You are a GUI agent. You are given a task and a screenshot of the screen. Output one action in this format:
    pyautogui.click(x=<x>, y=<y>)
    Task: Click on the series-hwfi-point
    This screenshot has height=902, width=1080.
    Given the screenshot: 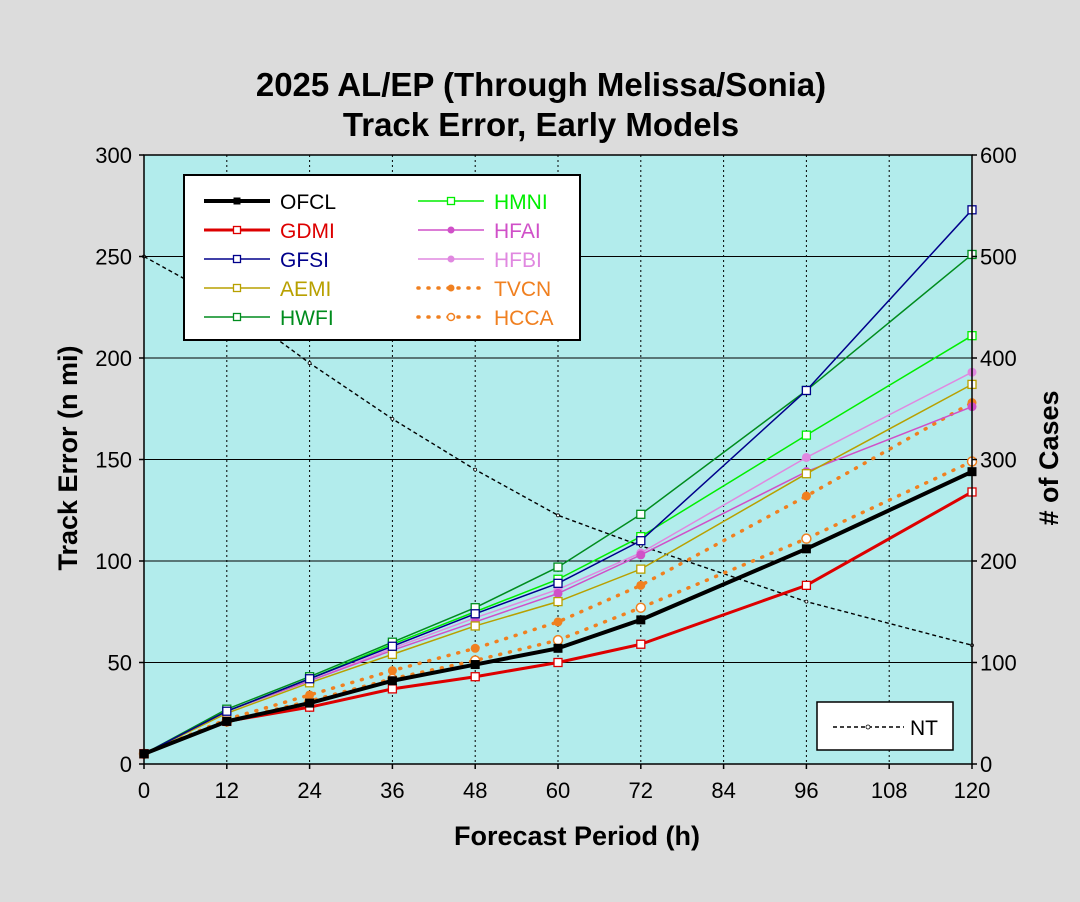 What is the action you would take?
    pyautogui.click(x=641, y=514)
    